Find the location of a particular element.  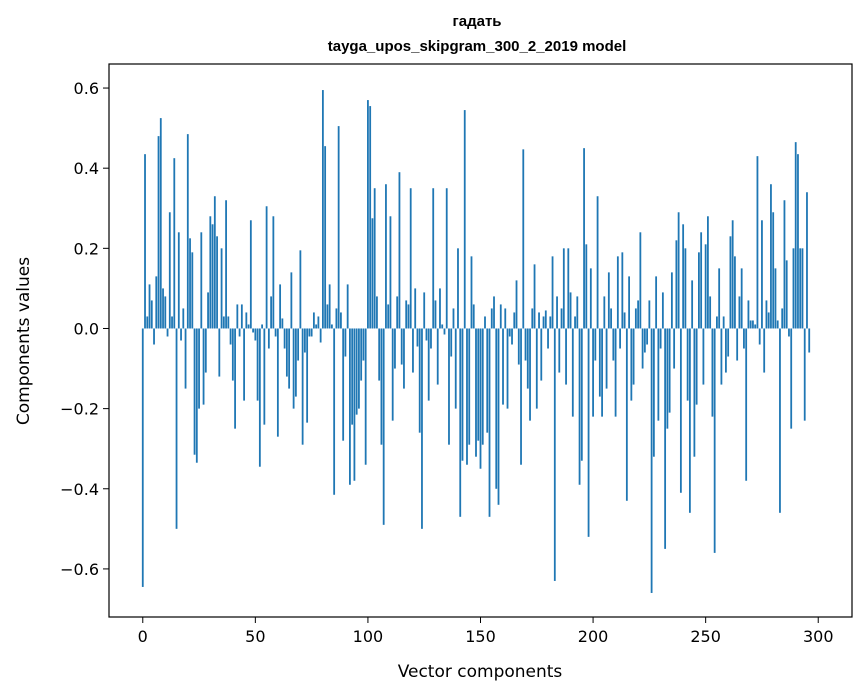

y-tick-label: 0.0 is located at coordinates (86, 328).